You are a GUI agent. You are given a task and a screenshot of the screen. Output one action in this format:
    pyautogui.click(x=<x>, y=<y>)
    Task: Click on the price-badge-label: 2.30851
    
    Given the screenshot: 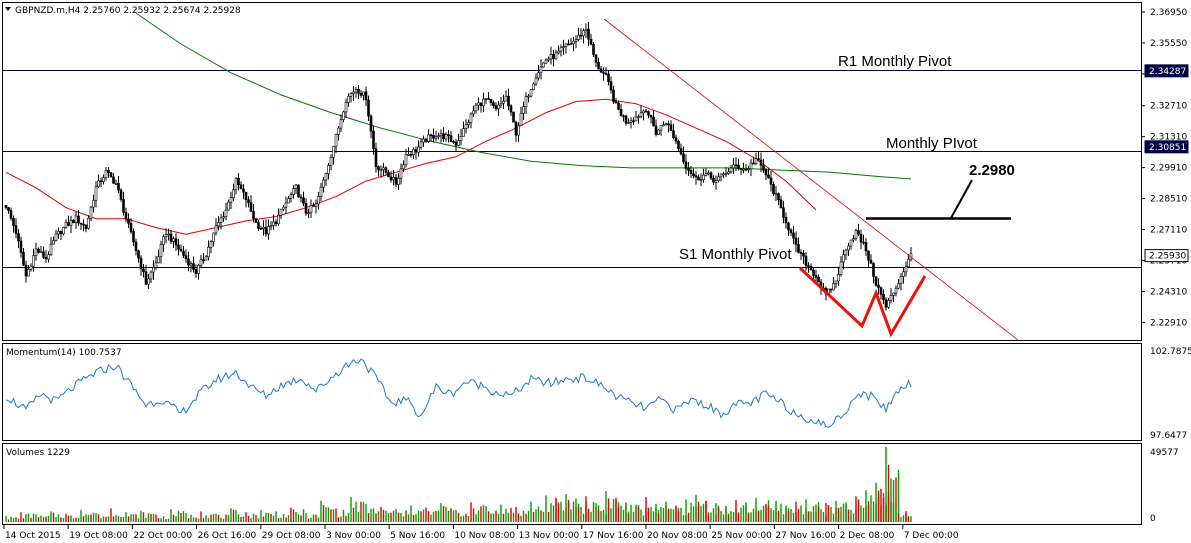 What is the action you would take?
    pyautogui.click(x=1167, y=148)
    